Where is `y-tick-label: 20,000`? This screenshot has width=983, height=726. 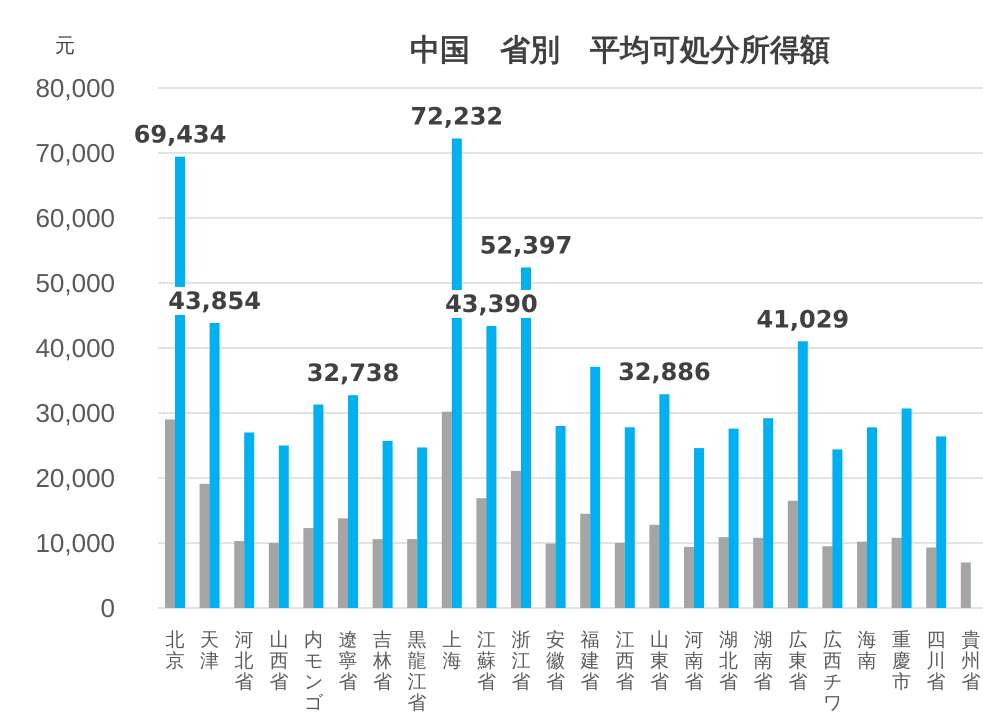 y-tick-label: 20,000 is located at coordinates (75, 478).